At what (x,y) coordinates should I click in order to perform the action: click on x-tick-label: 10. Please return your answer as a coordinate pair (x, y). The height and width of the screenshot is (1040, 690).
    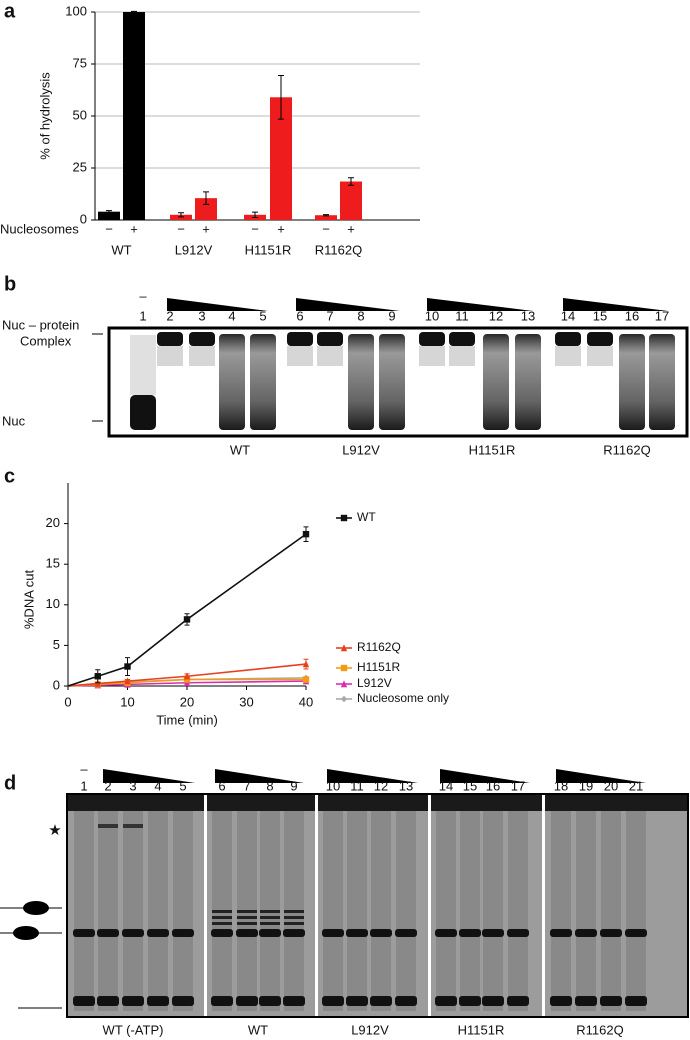
    Looking at the image, I should click on (127, 701).